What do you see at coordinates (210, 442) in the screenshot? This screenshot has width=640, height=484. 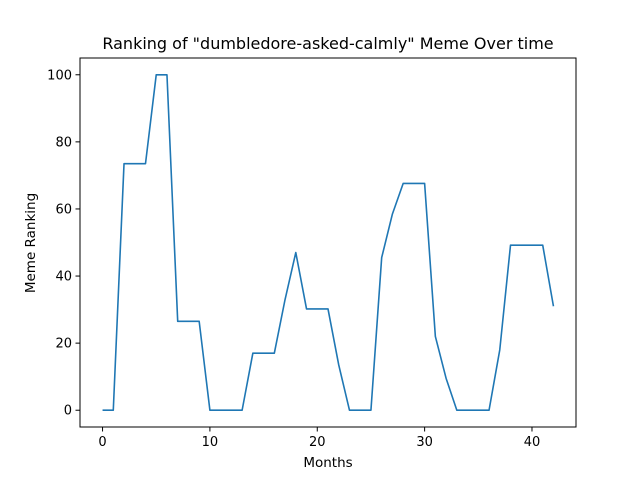 I see `x-tick-label: 10` at bounding box center [210, 442].